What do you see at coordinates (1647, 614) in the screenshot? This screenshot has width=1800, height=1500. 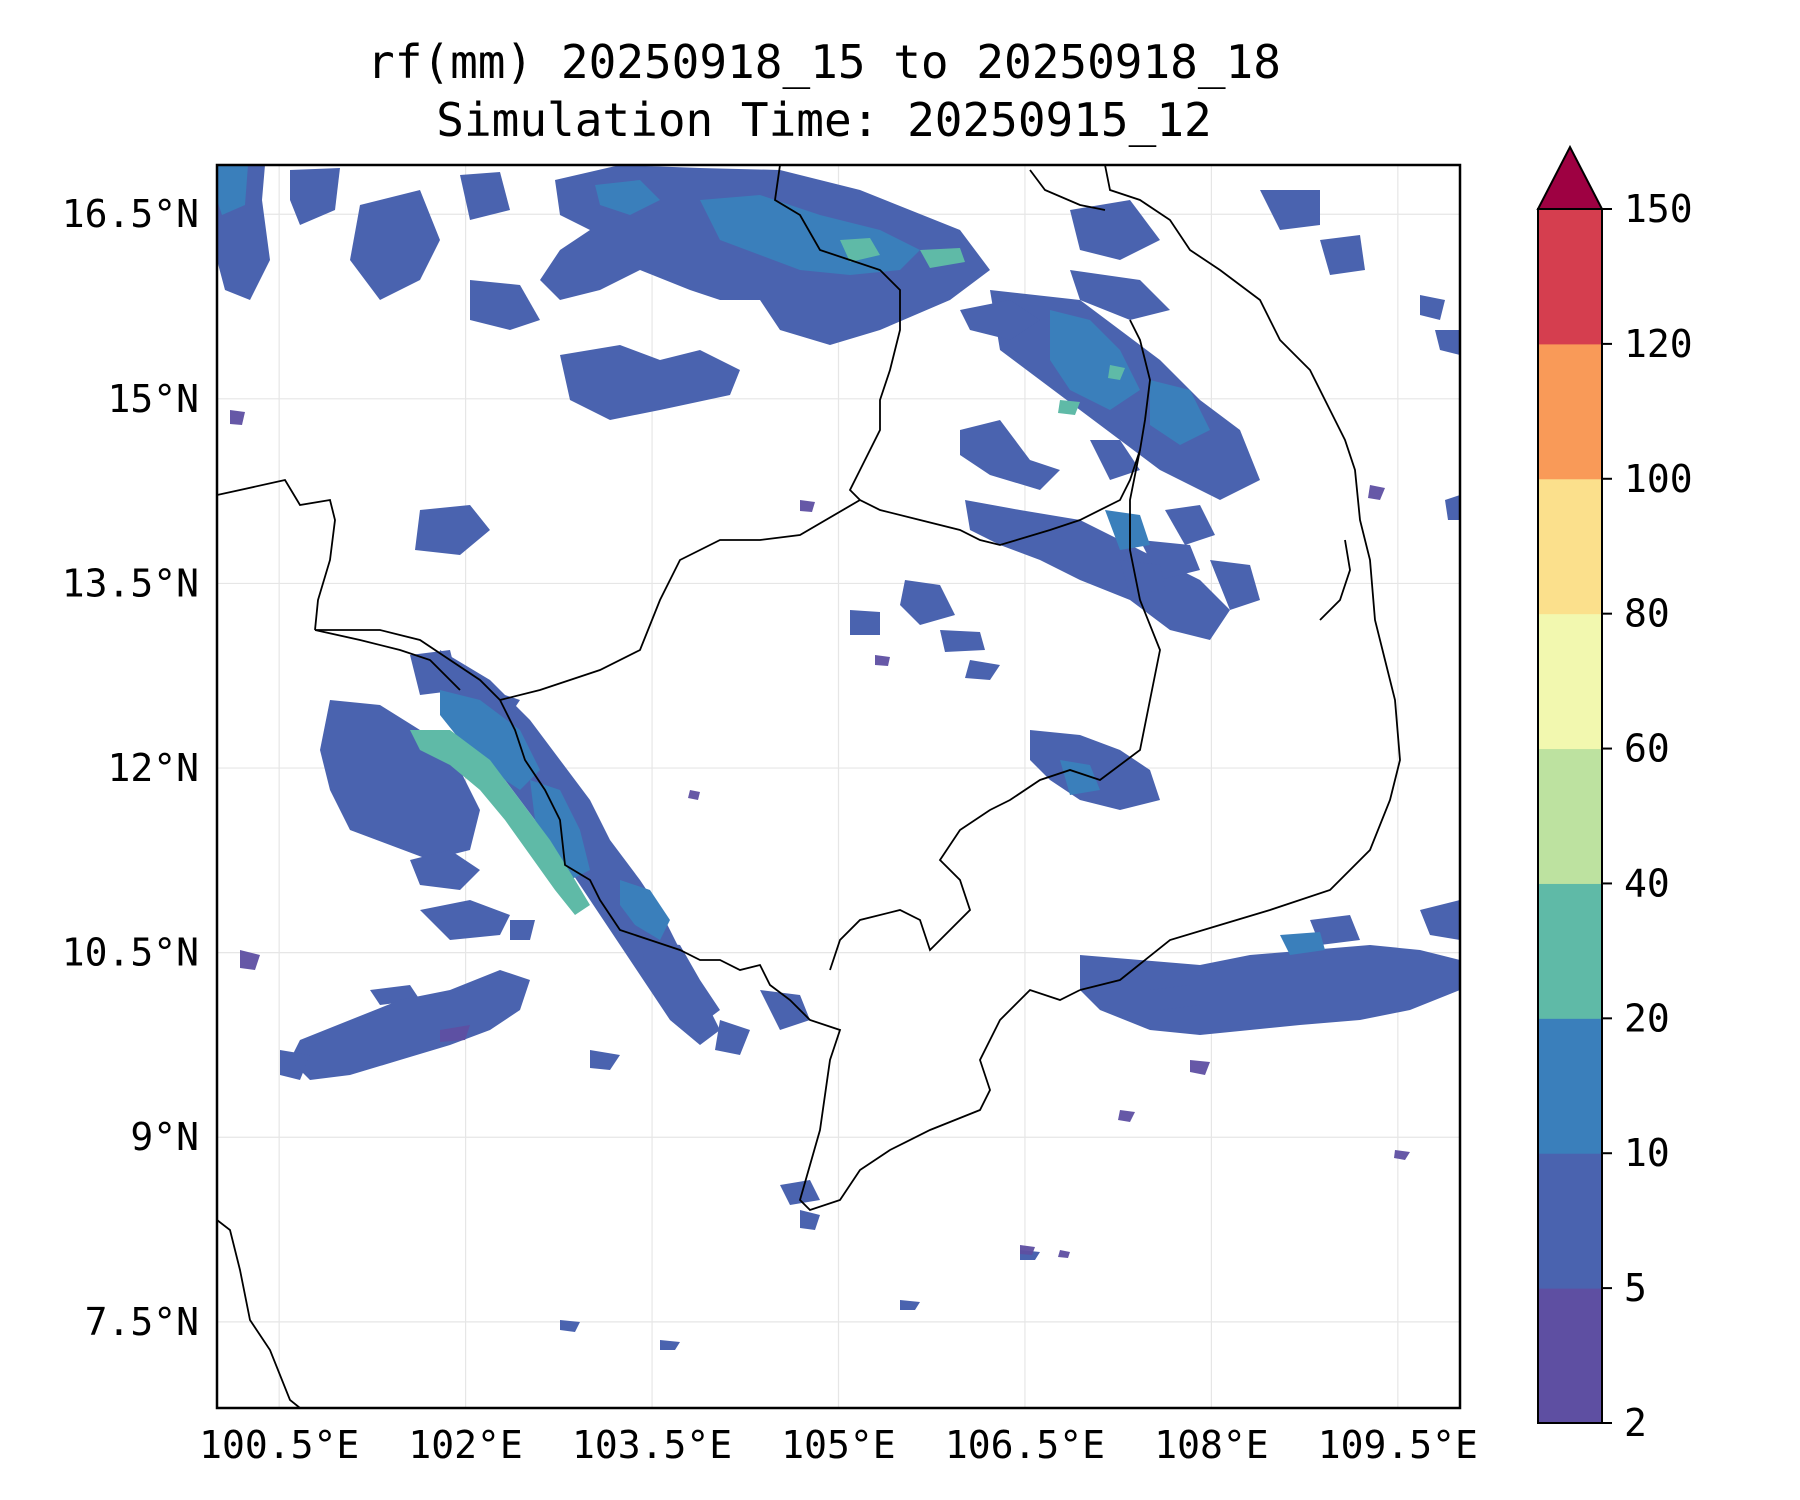 I see `colorbar-tick-label: 80` at bounding box center [1647, 614].